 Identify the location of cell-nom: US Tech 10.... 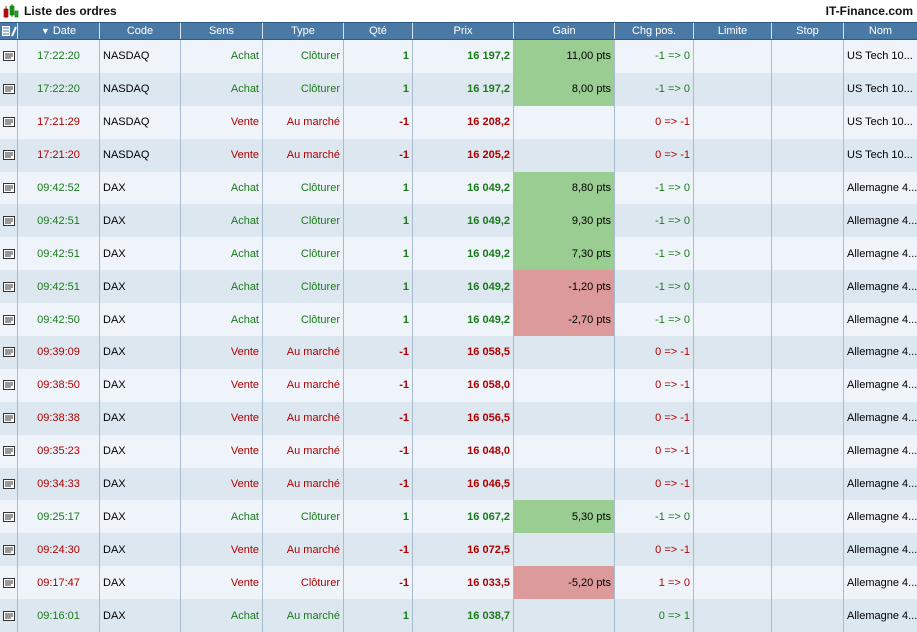
(880, 56).